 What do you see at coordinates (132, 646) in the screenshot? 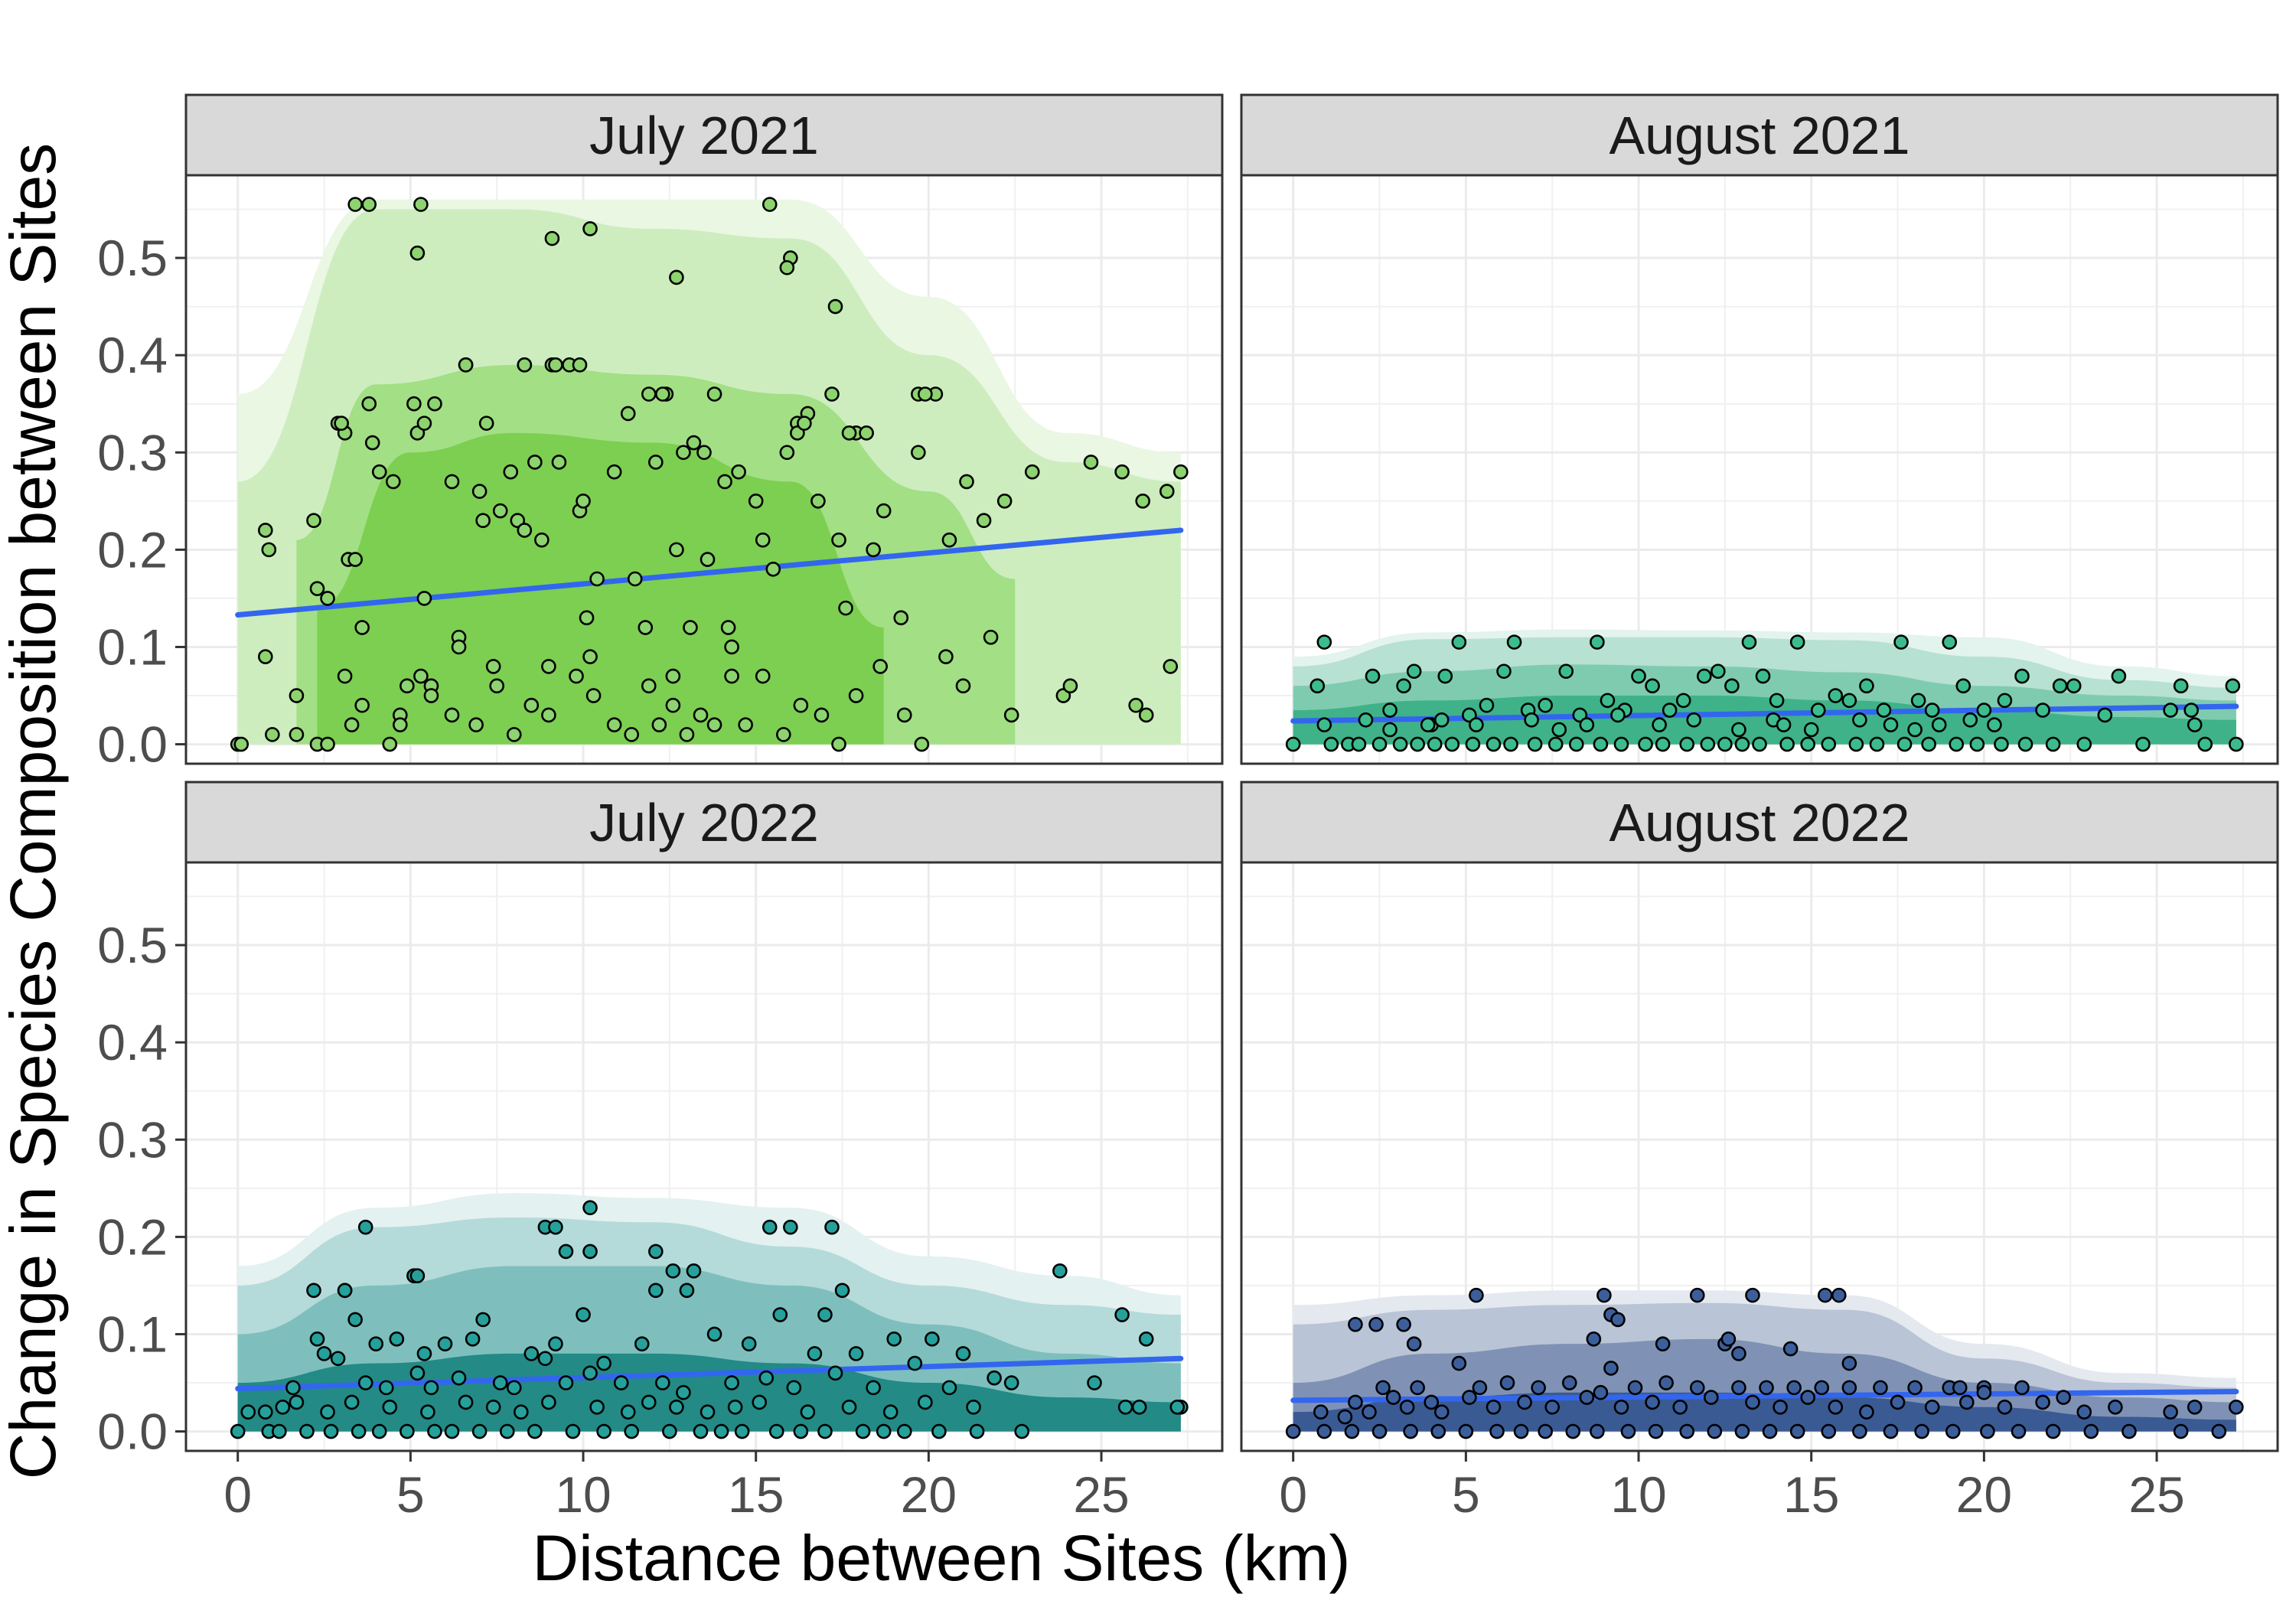
I see `y-tick-label: 0.1` at bounding box center [132, 646].